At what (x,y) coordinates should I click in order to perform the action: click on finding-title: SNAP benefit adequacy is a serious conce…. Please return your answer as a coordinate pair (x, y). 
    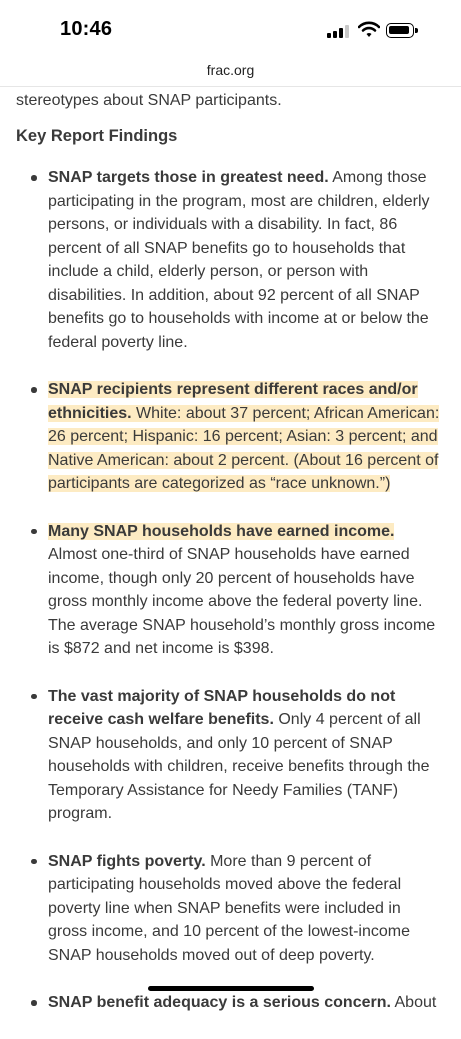
    Looking at the image, I should click on (219, 1002).